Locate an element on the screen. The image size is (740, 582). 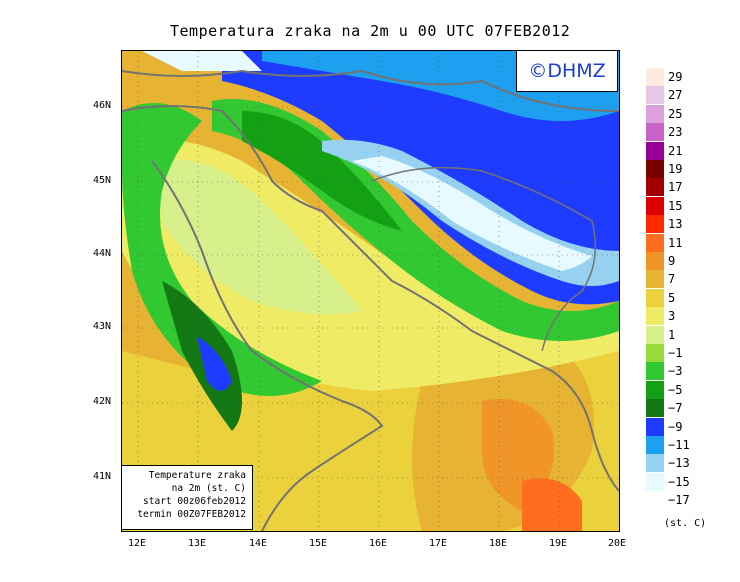
legend-tick-label: −17 is located at coordinates (679, 500).